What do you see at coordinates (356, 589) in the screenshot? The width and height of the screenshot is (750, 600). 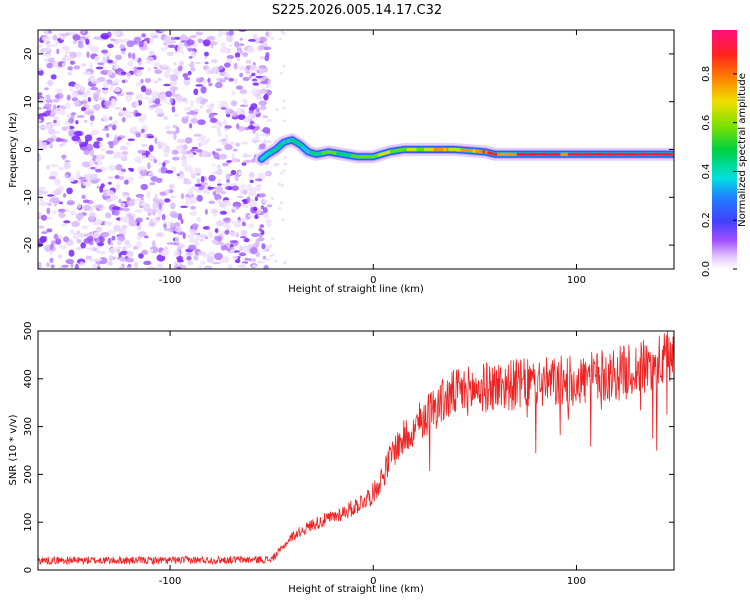 I see `snr-x-axis-title: Height of straight line (km)` at bounding box center [356, 589].